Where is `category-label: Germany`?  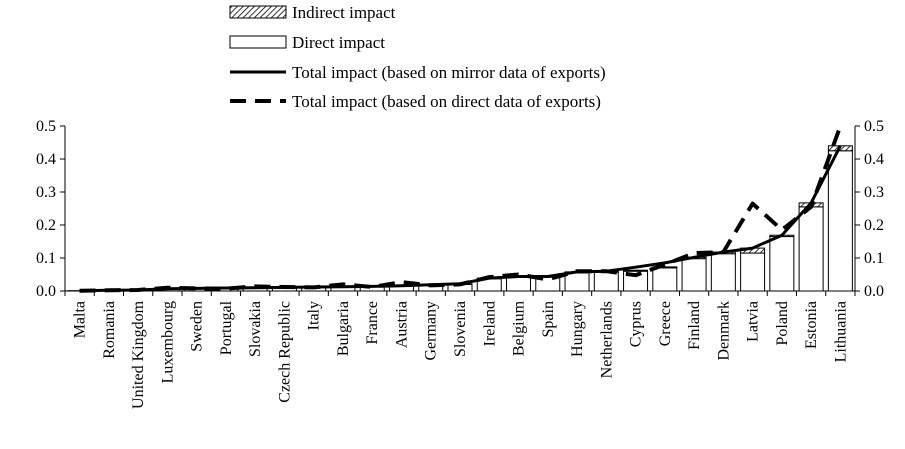 category-label: Germany is located at coordinates (431, 331).